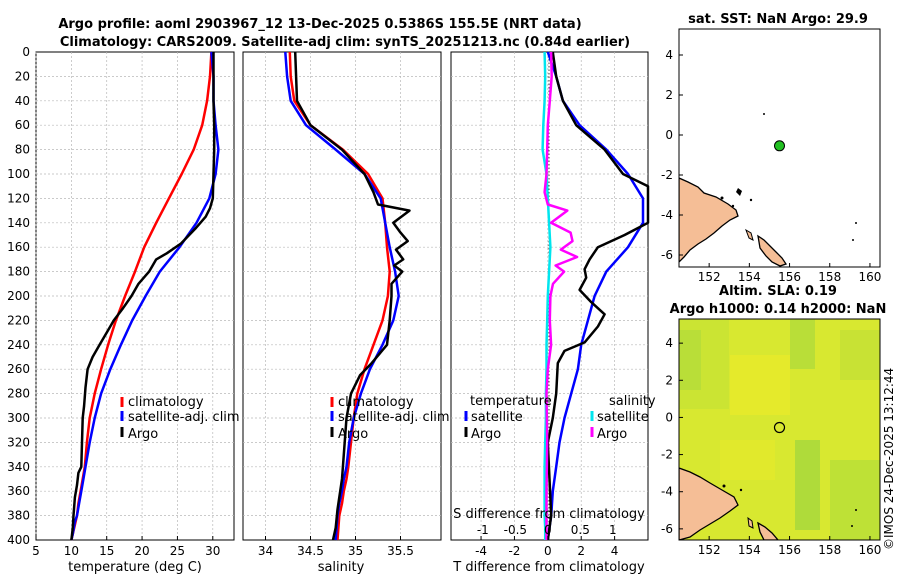 Image resolution: width=900 pixels, height=580 pixels. What do you see at coordinates (18, 272) in the screenshot?
I see `depth-tick-label: 180` at bounding box center [18, 272].